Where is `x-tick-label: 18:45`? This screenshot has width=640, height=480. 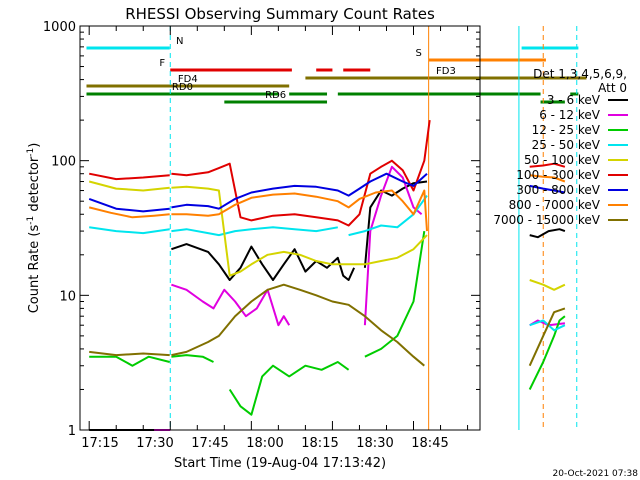 x-tick-label: 18:45 is located at coordinates (429, 443).